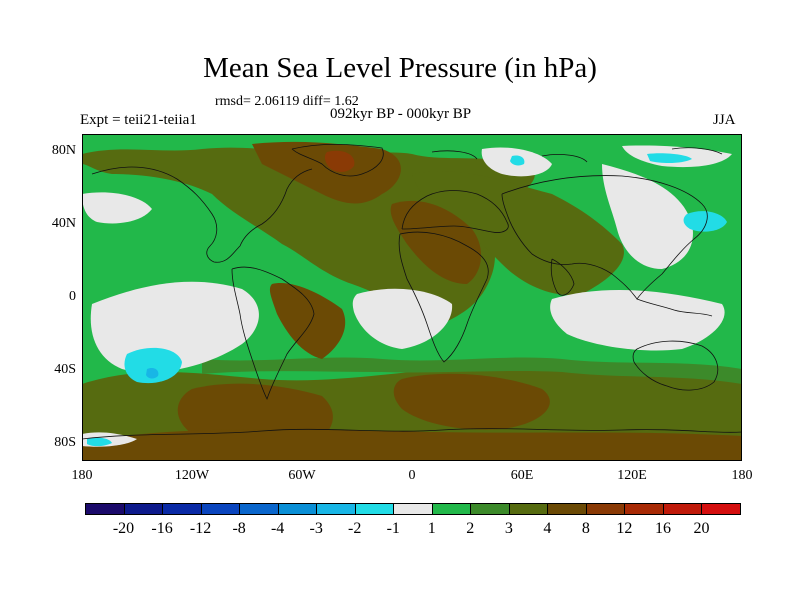 Image resolution: width=800 pixels, height=600 pixels. Describe the element at coordinates (192, 475) in the screenshot. I see `lon-label-120w: 120W` at that location.